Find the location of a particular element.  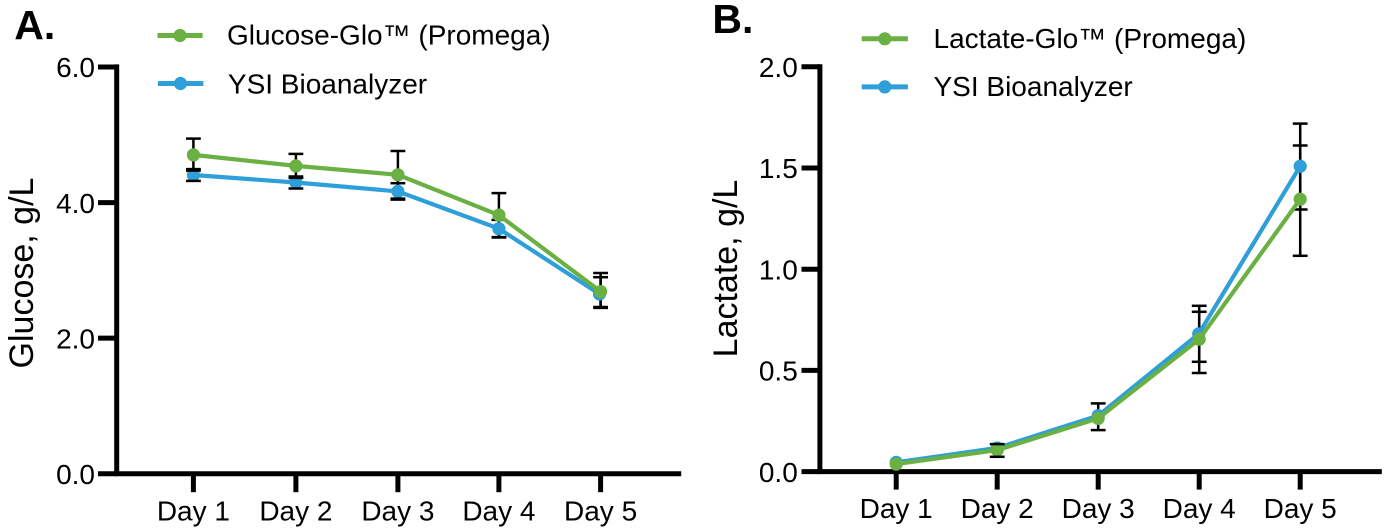

svg-text: Glucose-Glo™ (Promega) is located at coordinates (389, 35).